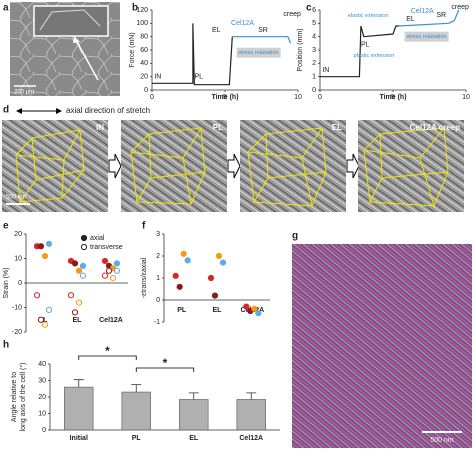 This screenshot has height=450, width=474. I want to click on frame-label: Cel12A creep, so click(435, 127).